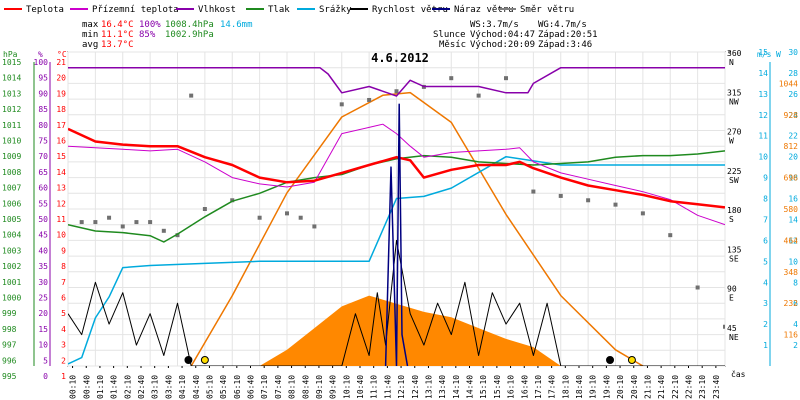 The image size is (800, 400). I want to click on legend-label: Vlhkost, so click(217, 10).